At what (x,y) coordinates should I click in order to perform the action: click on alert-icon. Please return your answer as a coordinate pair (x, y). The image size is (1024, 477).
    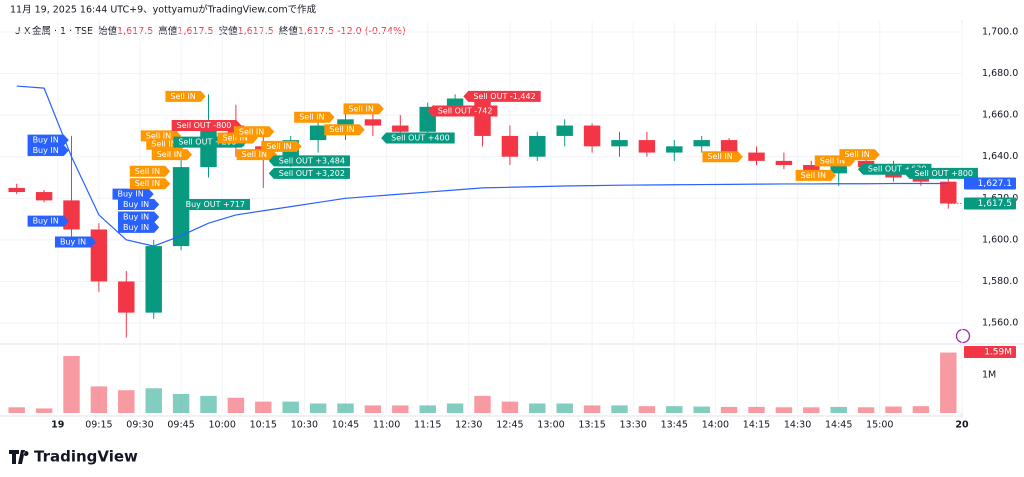
    Looking at the image, I should click on (963, 336).